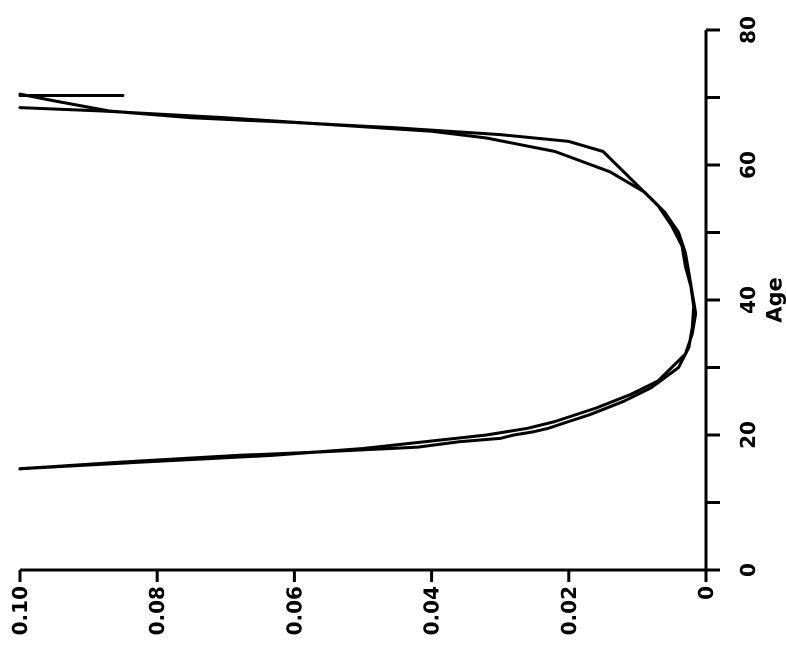  What do you see at coordinates (748, 570) in the screenshot?
I see `age-tick-label: 0` at bounding box center [748, 570].